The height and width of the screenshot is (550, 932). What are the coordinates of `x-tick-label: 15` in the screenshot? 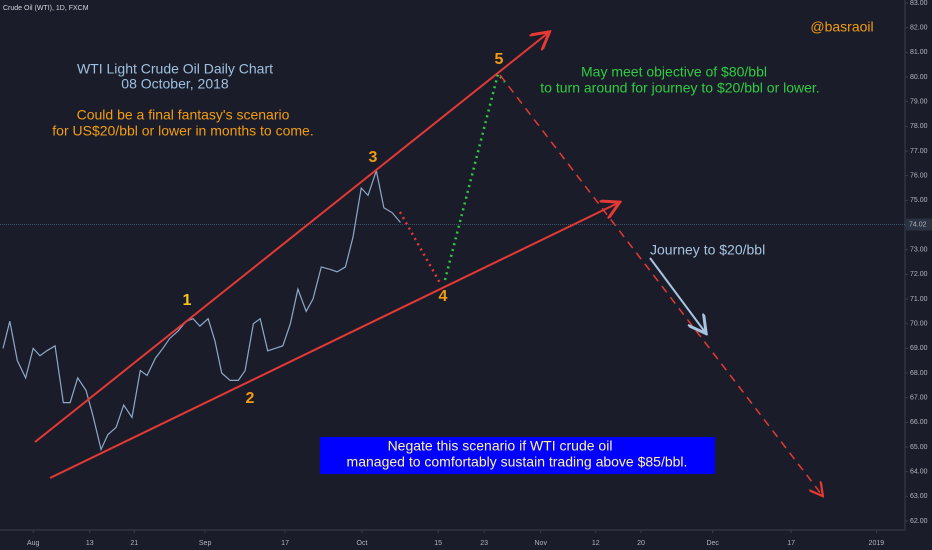 It's located at (438, 543).